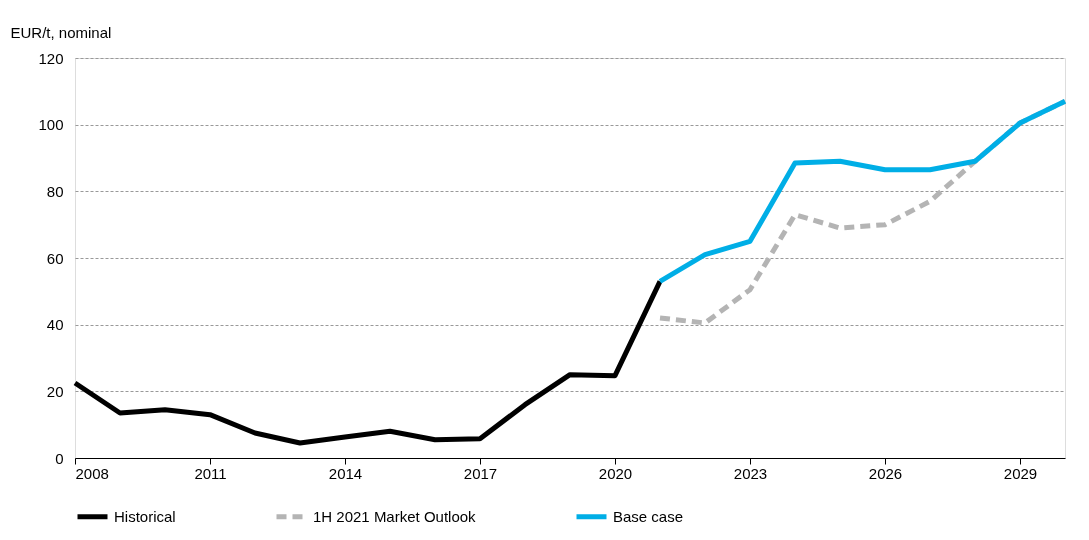 This screenshot has height=540, width=1089. What do you see at coordinates (51, 125) in the screenshot?
I see `y-tick-label: 100` at bounding box center [51, 125].